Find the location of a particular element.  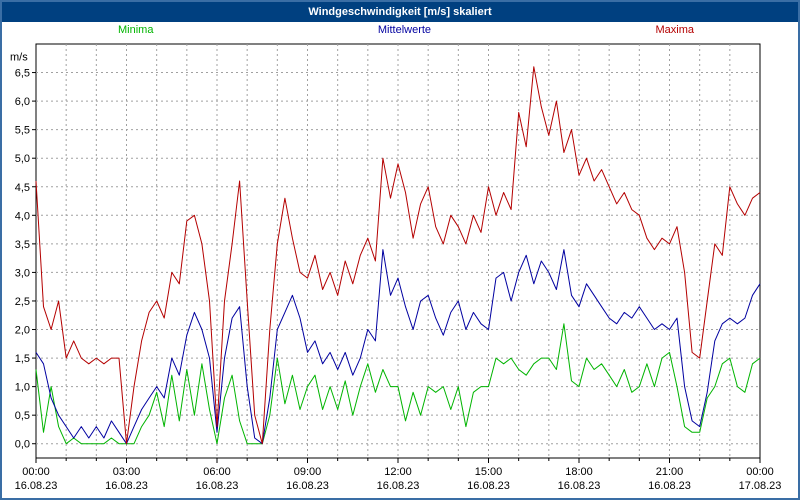

svg-text: 6,5 is located at coordinates (22, 74).